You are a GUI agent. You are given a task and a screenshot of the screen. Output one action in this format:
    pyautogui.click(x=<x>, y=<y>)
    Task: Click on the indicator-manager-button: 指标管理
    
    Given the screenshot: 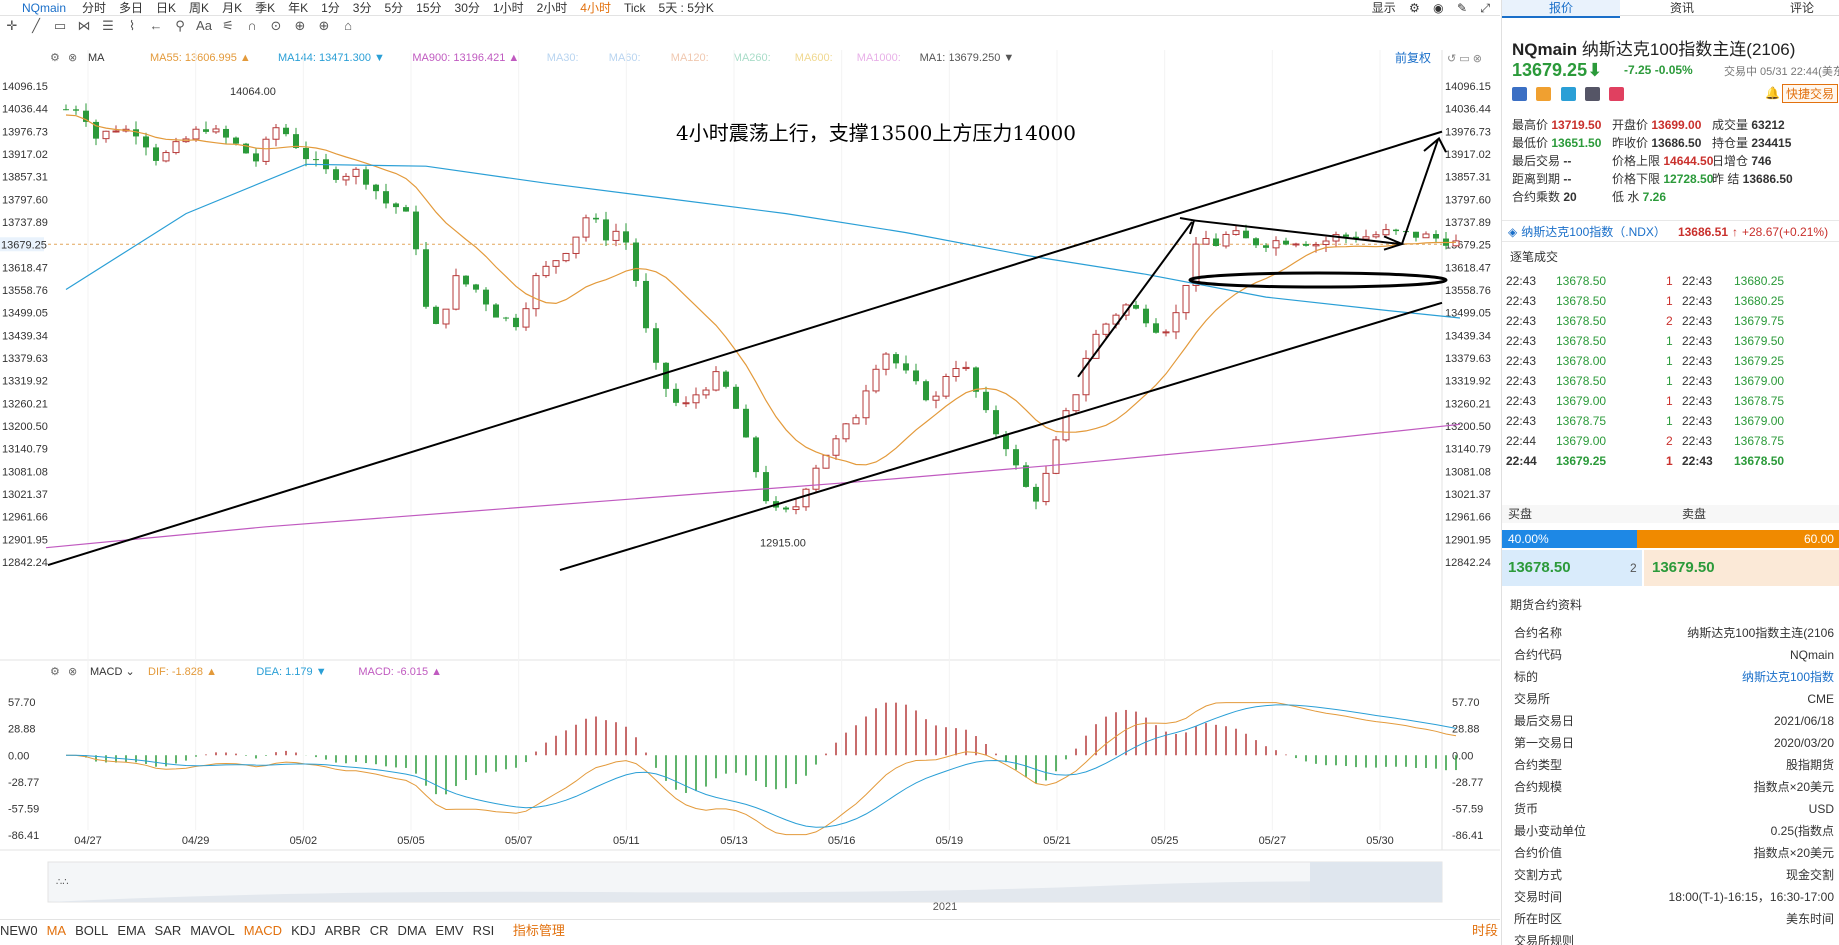 What is the action you would take?
    pyautogui.click(x=538, y=930)
    